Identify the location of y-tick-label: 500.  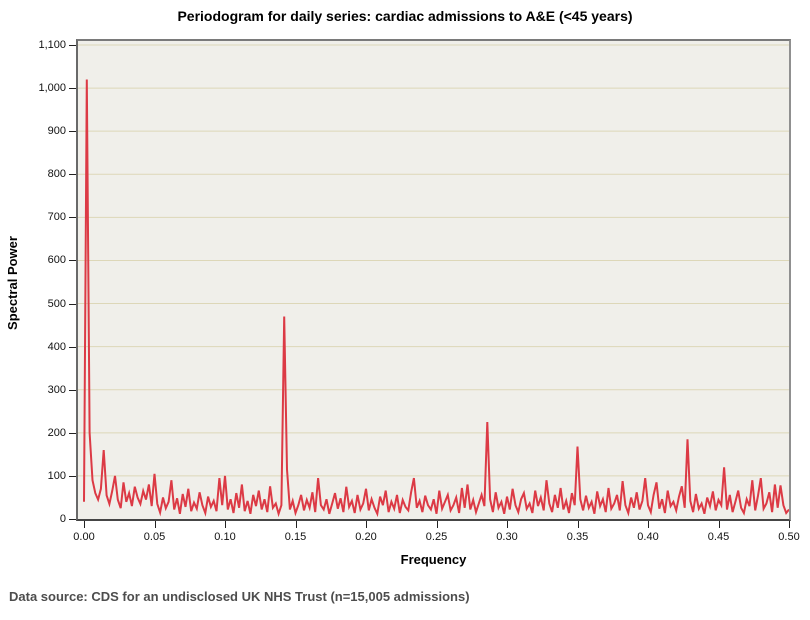
(56, 303).